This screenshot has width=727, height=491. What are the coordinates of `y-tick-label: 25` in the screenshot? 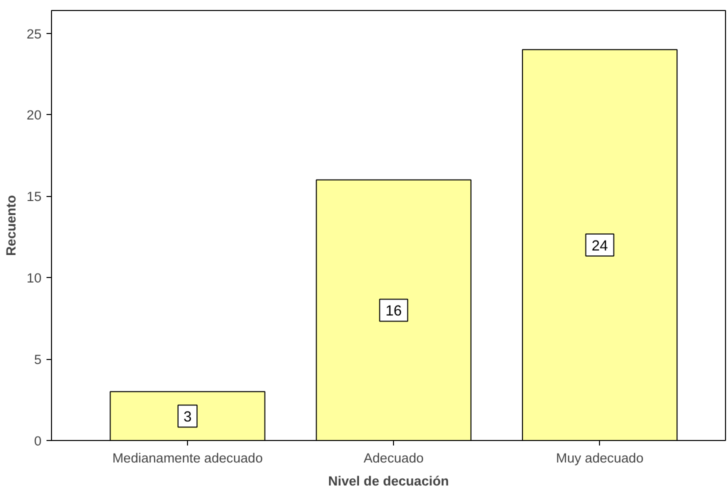 It's located at (34, 34).